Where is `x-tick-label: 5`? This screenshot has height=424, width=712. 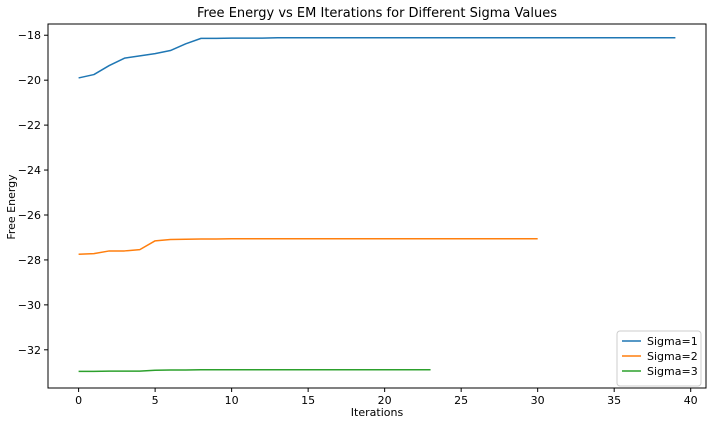 x-tick-label: 5 is located at coordinates (155, 400).